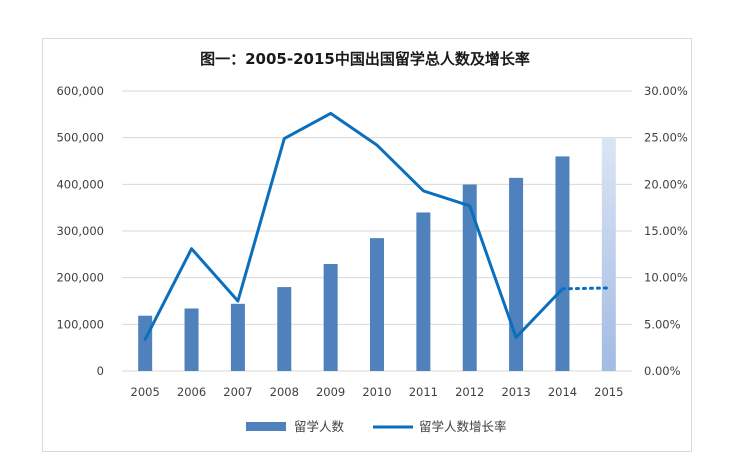 The image size is (730, 465). I want to click on x-tick-label: 2006, so click(191, 392).